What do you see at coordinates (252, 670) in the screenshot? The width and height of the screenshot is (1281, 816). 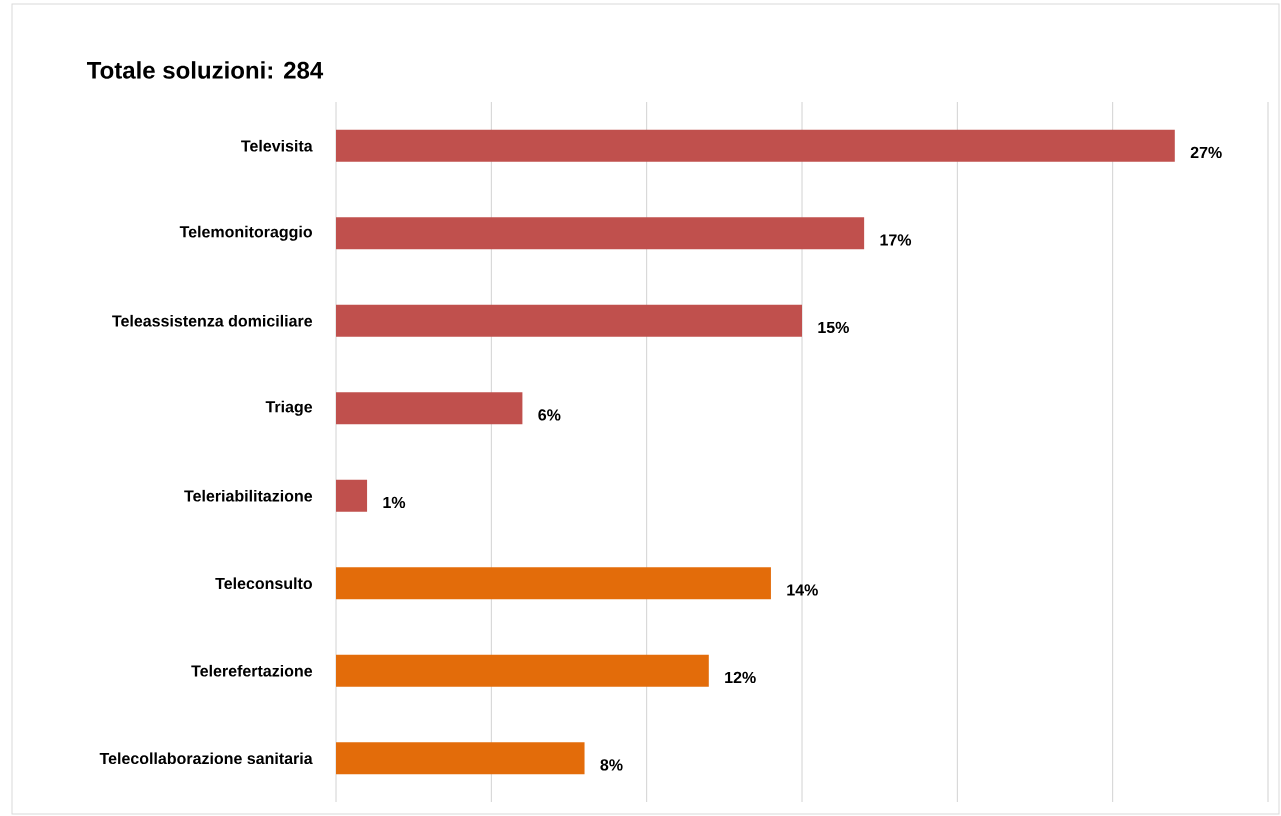 I see `y-tick-label: Telerefertazione` at bounding box center [252, 670].